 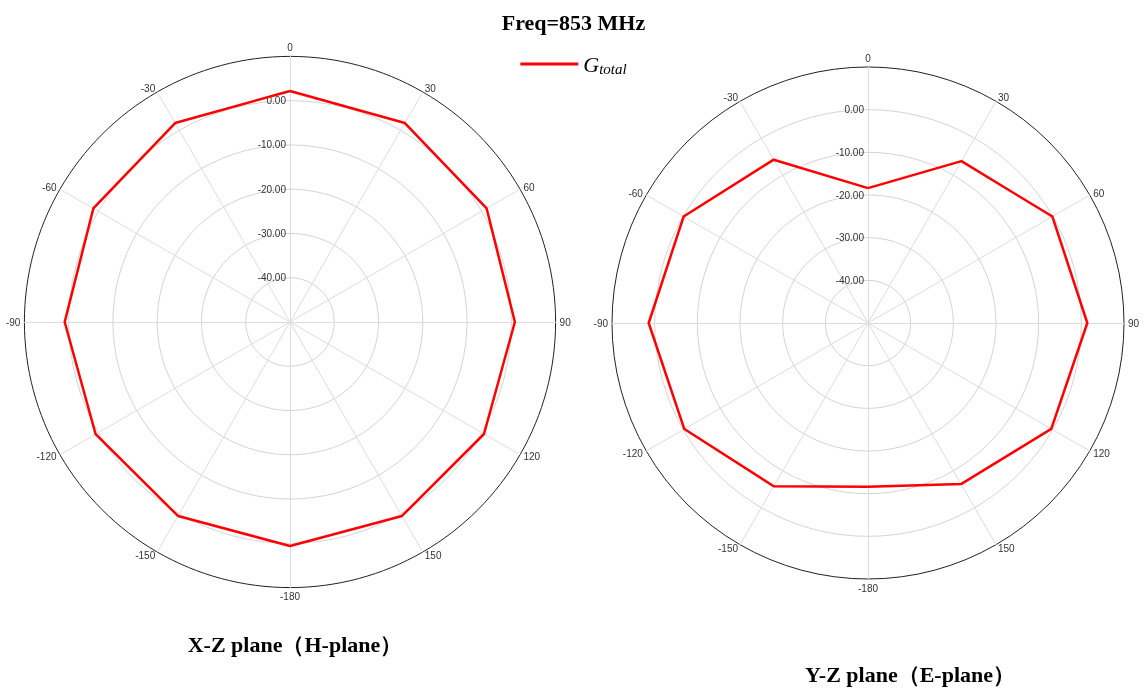 I want to click on text: X-Z plane（H-plane）, so click(x=295, y=644).